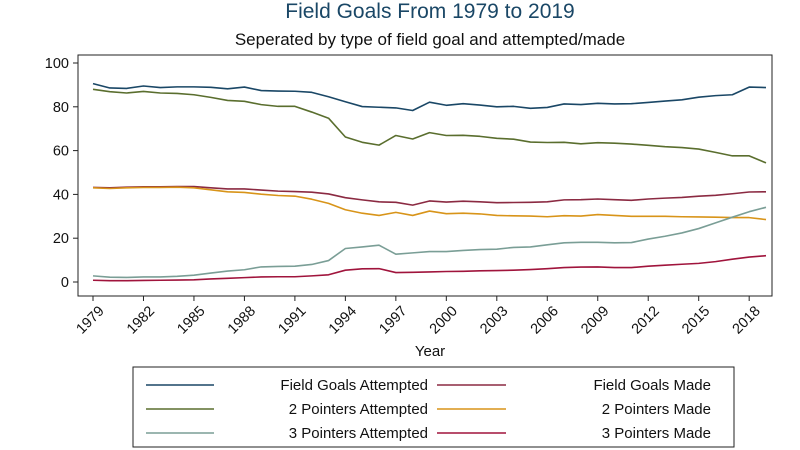 The width and height of the screenshot is (800, 450). I want to click on legend-label-6: 3 Pointers Made, so click(656, 433).